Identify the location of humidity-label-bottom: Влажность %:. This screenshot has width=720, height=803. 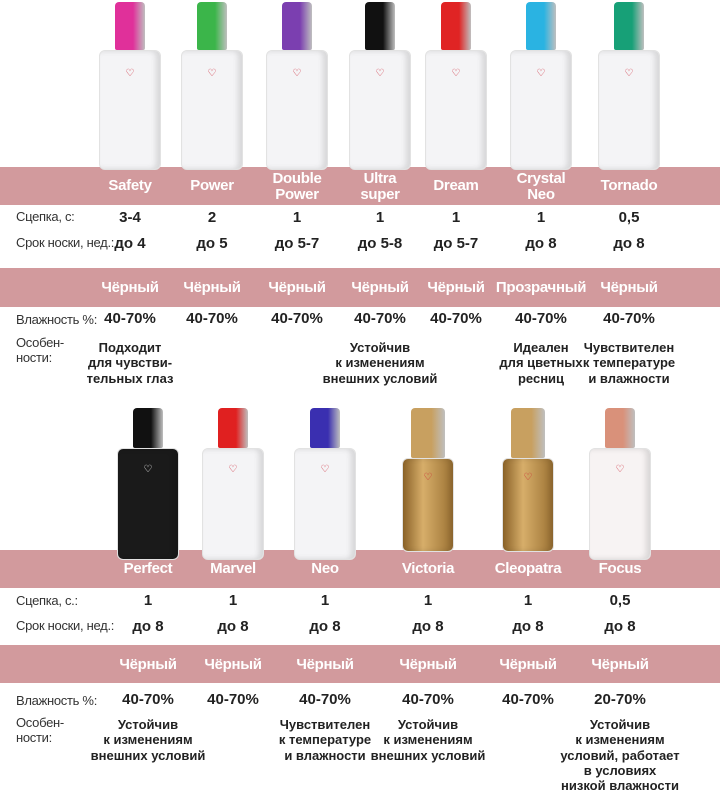
(57, 700).